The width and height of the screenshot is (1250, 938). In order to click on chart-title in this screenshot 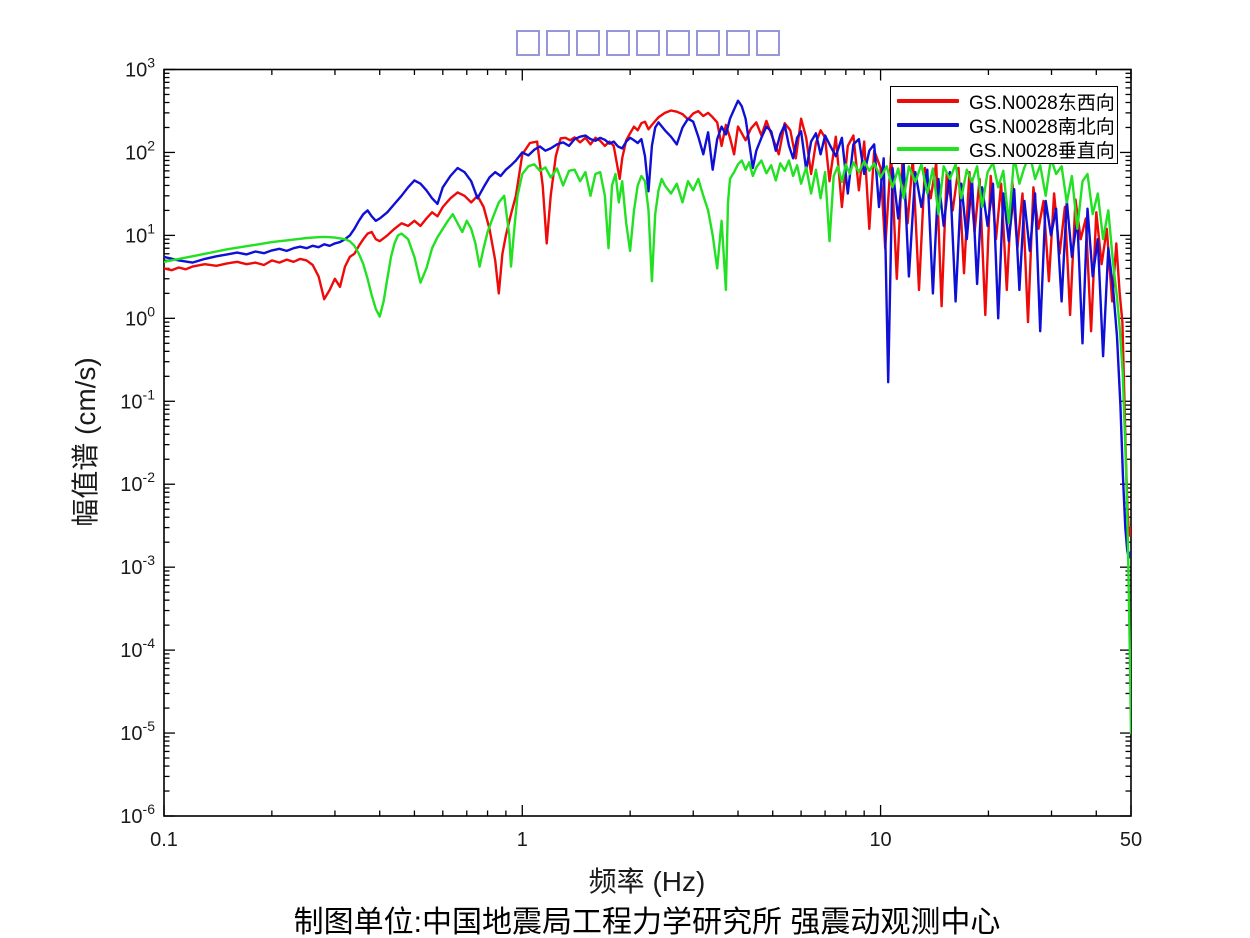, I will do `click(647, 43)`.